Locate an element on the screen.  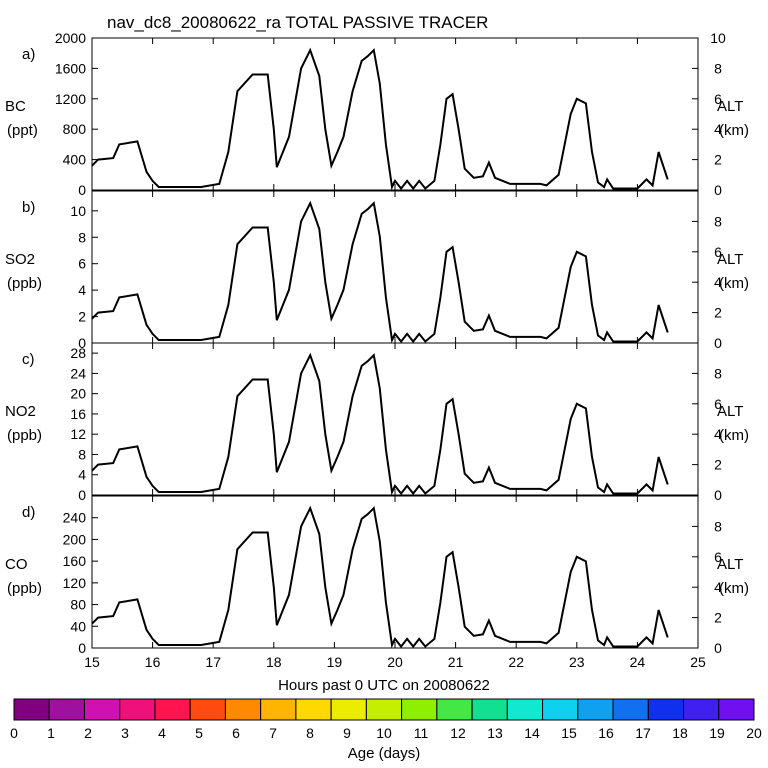
y-tick-label: 2000 is located at coordinates (70, 38).